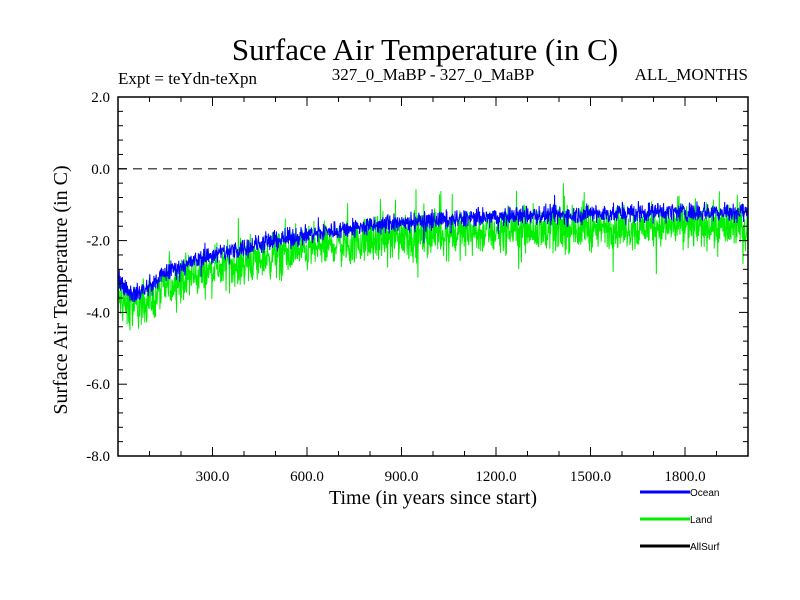 Image resolution: width=800 pixels, height=600 pixels. Describe the element at coordinates (590, 477) in the screenshot. I see `x-tick-label: 1500.0` at that location.